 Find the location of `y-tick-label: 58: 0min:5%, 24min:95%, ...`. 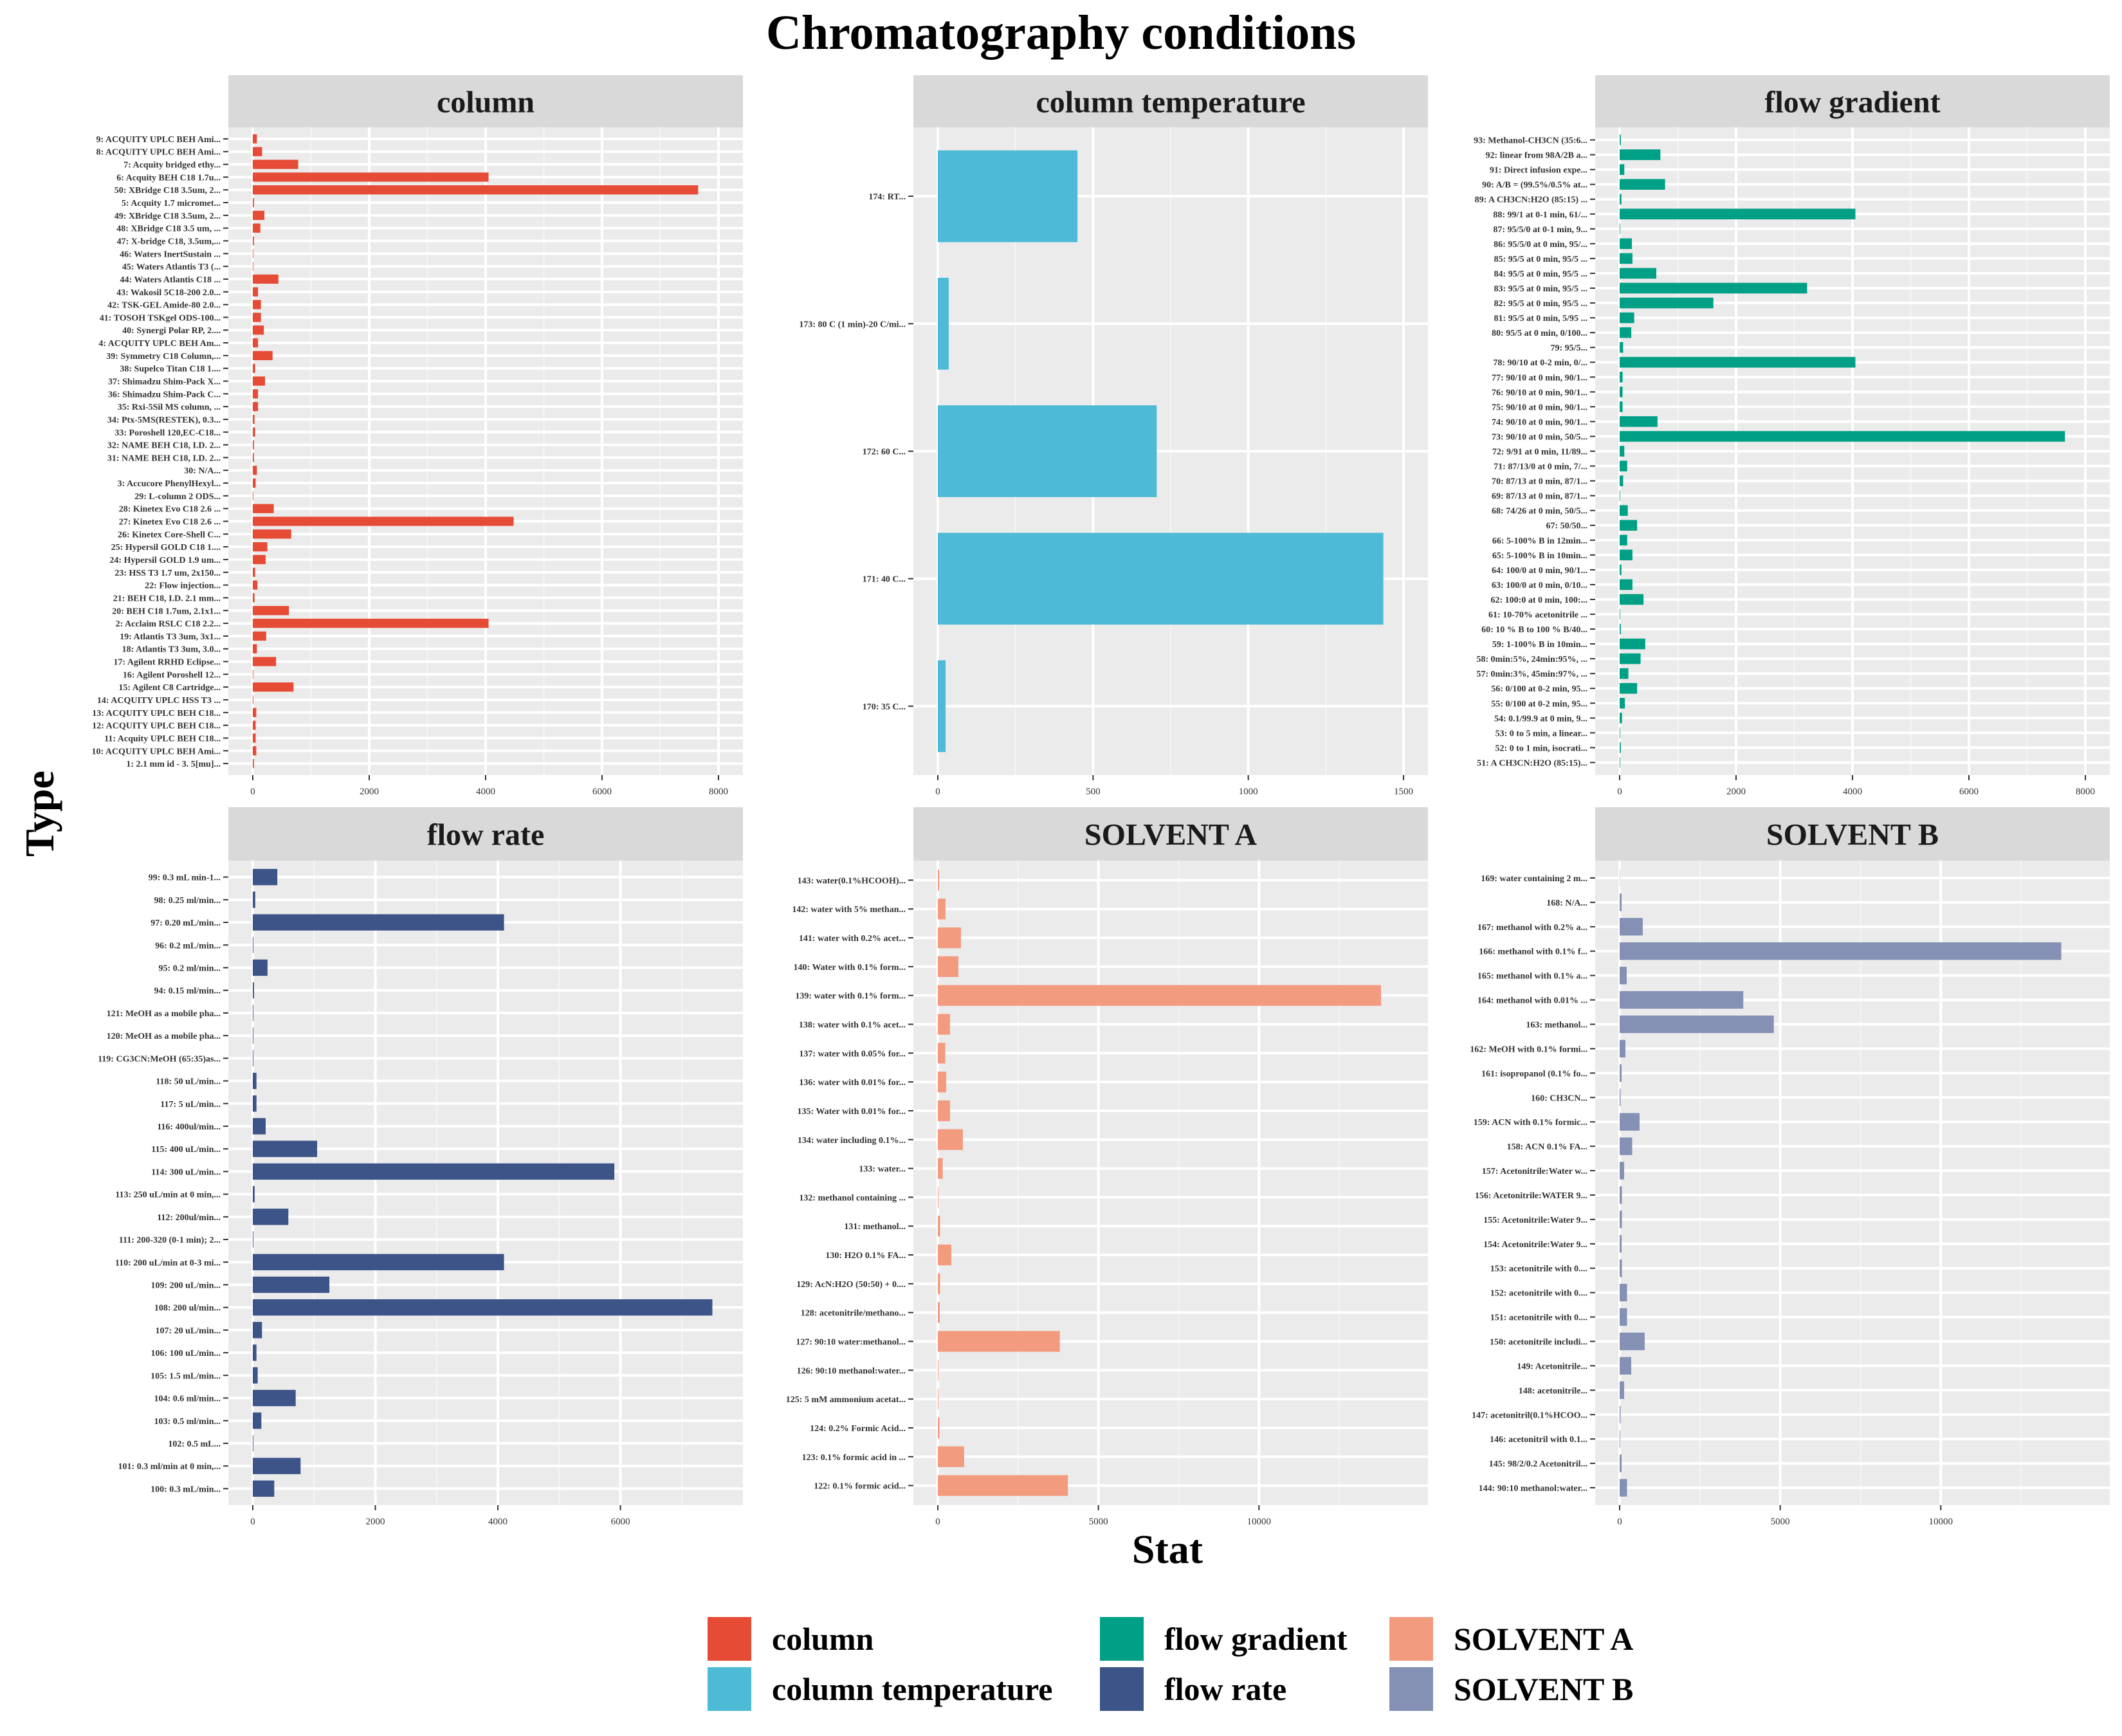

y-tick-label: 58: 0min:5%, 24min:95%, ... is located at coordinates (1532, 659).